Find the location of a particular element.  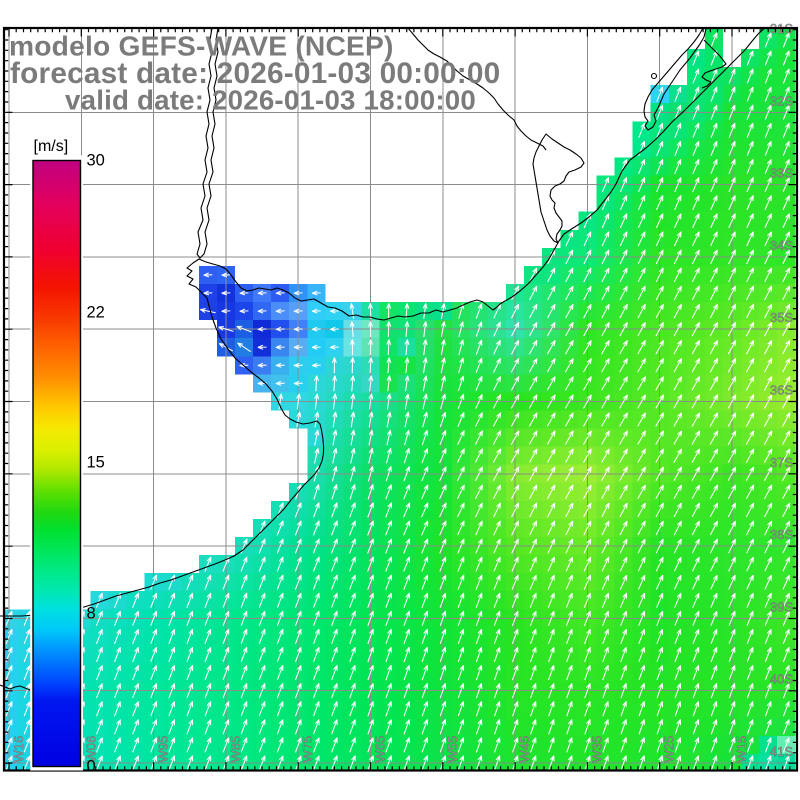

svg-text: 22 is located at coordinates (96, 313).